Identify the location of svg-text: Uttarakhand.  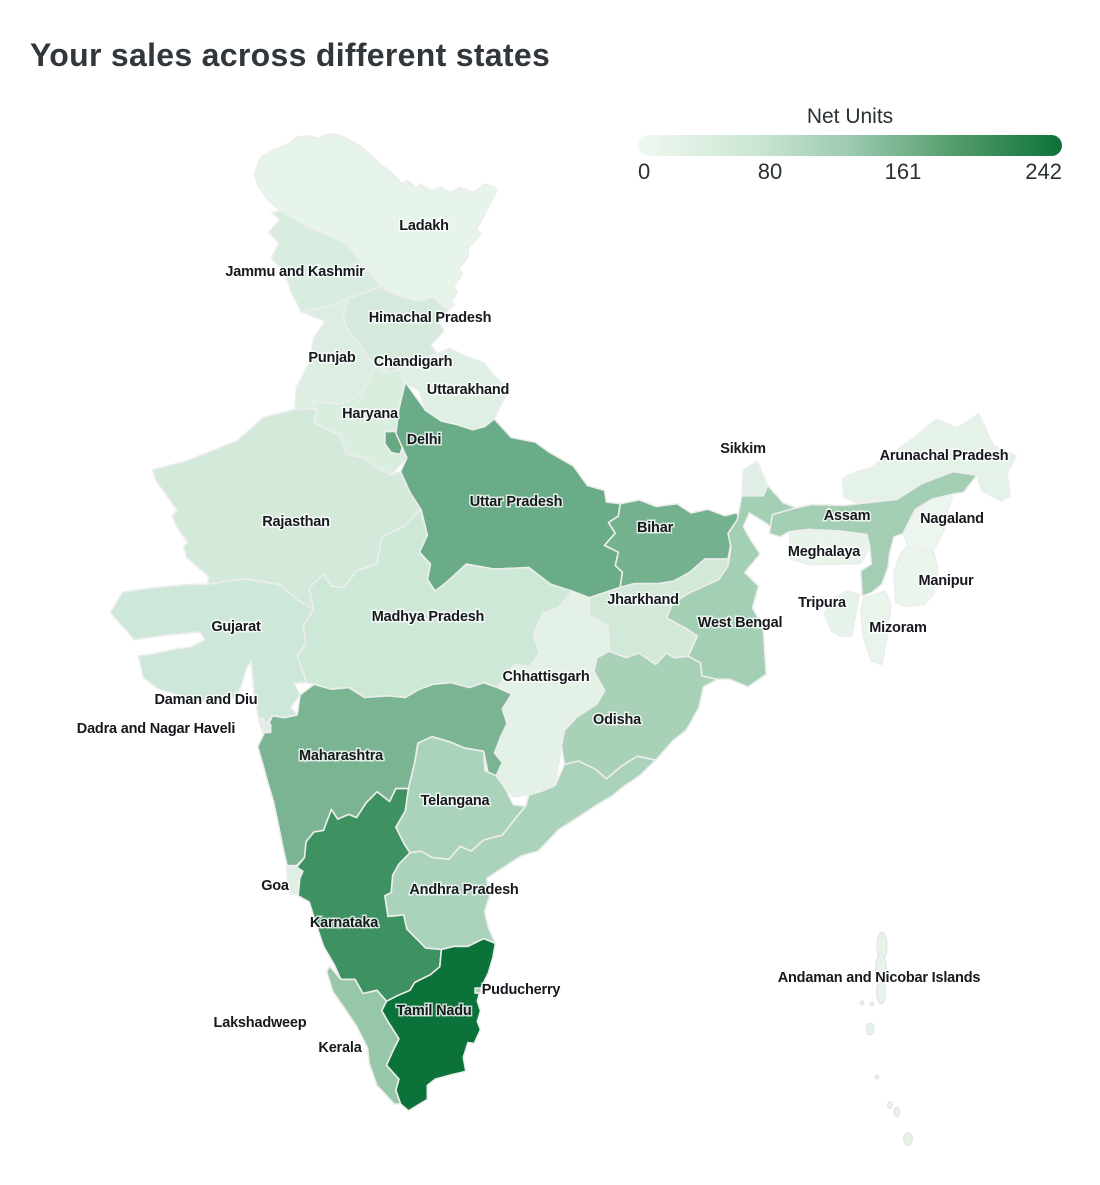
(468, 390).